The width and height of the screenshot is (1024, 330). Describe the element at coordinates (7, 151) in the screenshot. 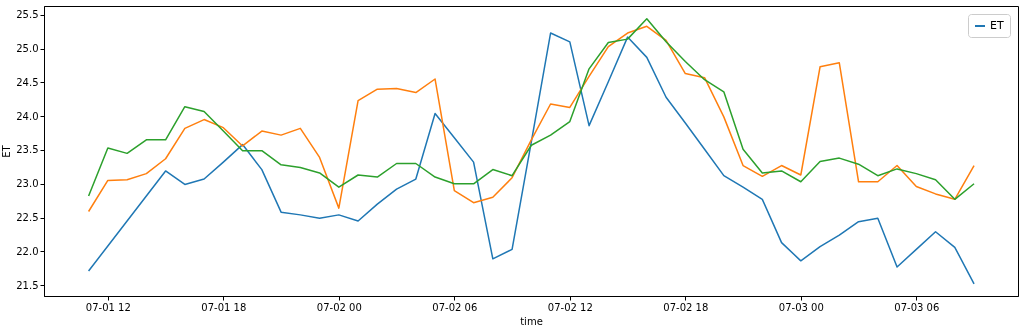

I see `y-axis-title: ET` at that location.